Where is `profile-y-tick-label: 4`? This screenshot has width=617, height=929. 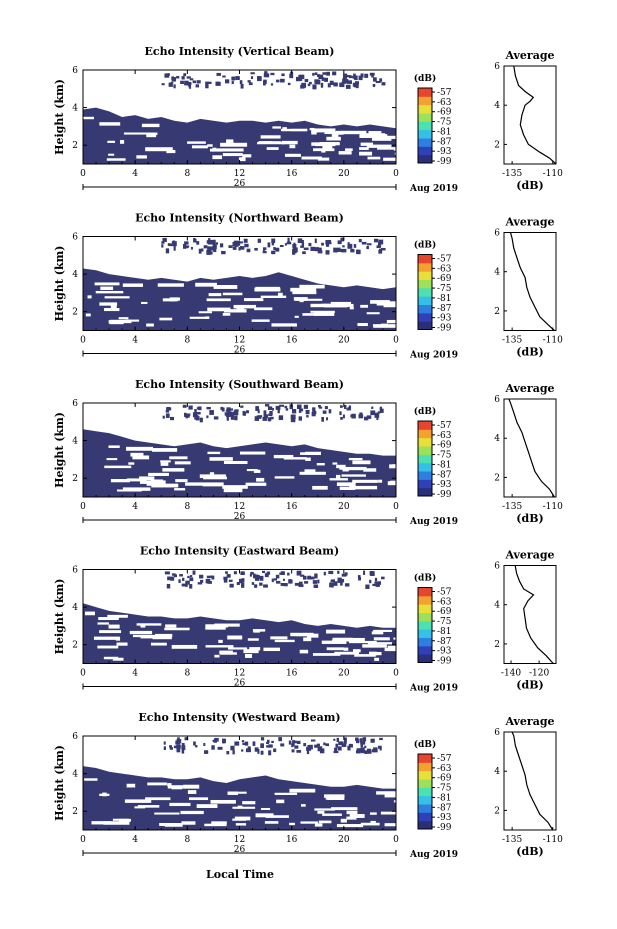 profile-y-tick-label: 4 is located at coordinates (497, 106).